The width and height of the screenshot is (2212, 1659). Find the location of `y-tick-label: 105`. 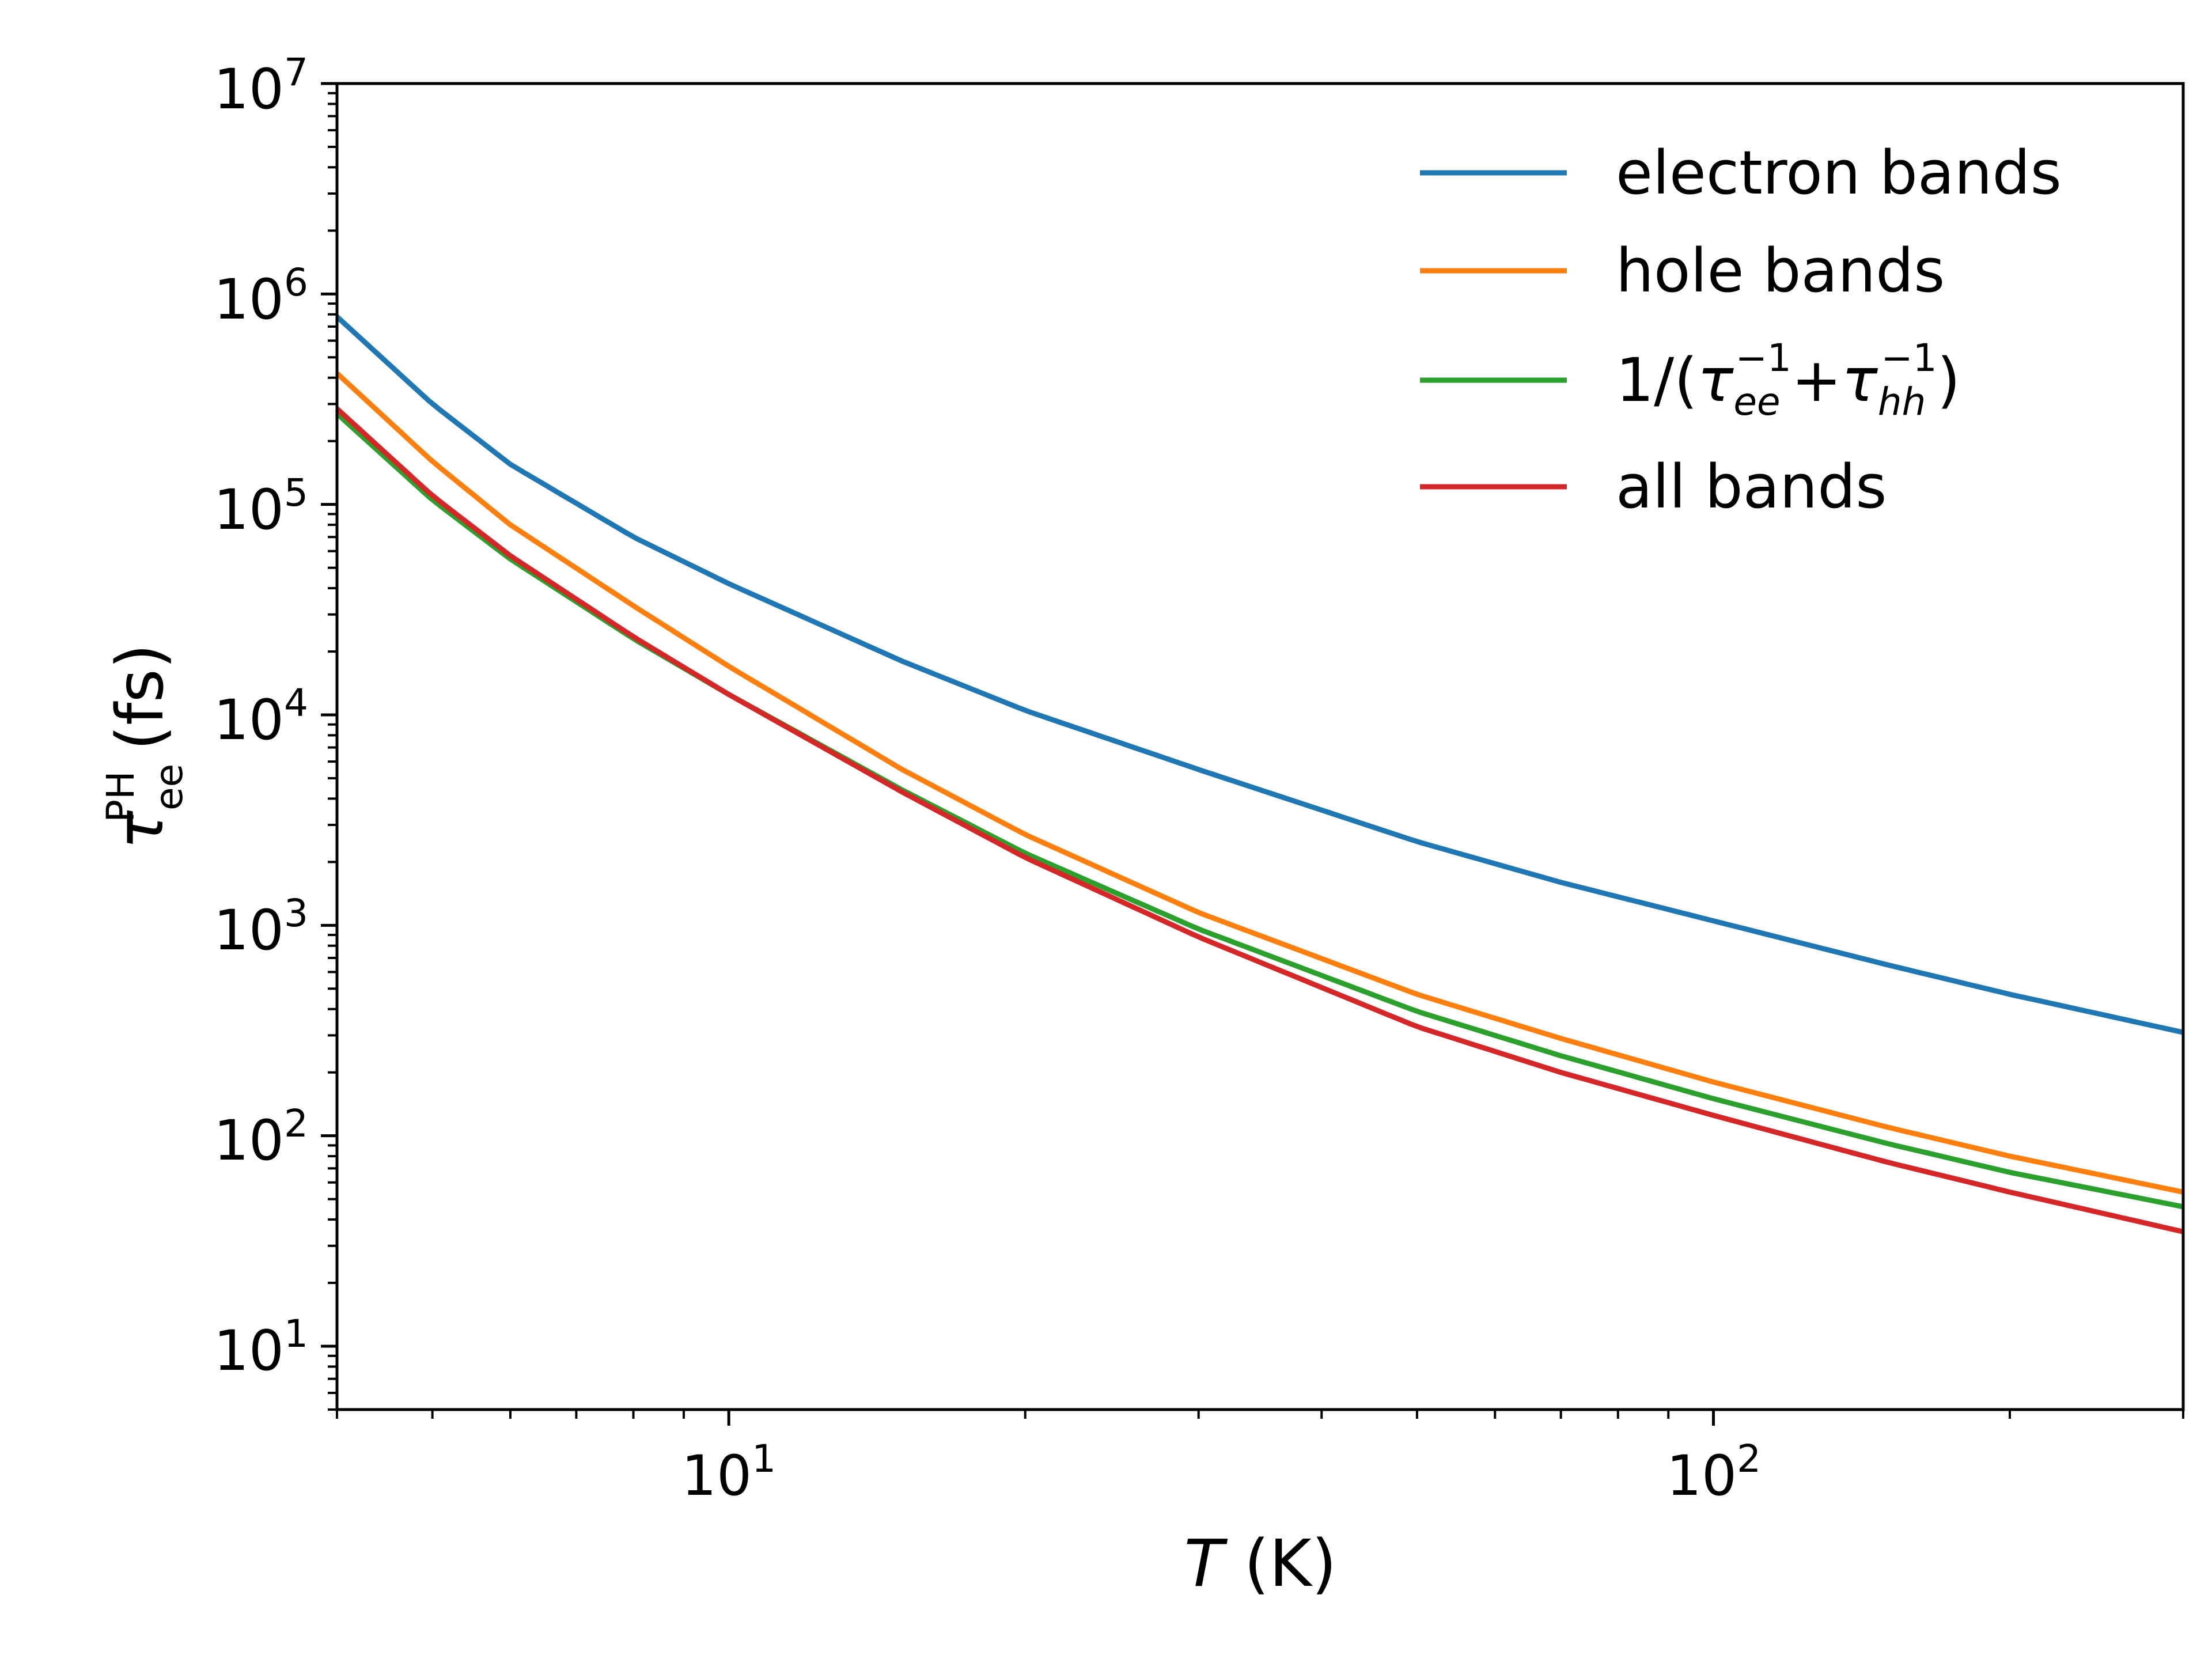

y-tick-label: 105 is located at coordinates (261, 506).